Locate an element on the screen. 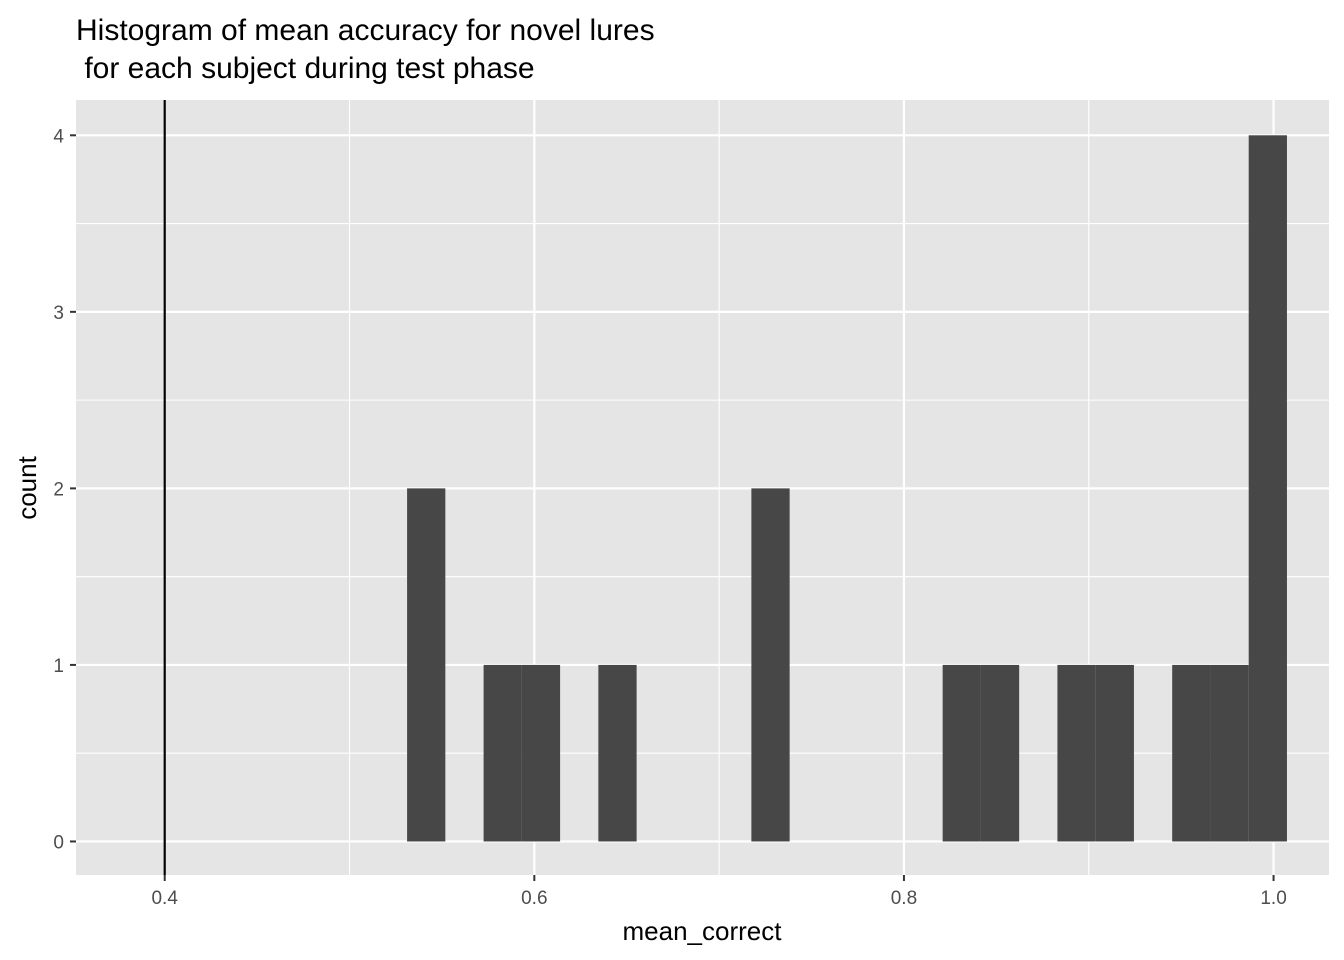 The height and width of the screenshot is (960, 1344). x-tick-label: 1.0 is located at coordinates (1273, 898).